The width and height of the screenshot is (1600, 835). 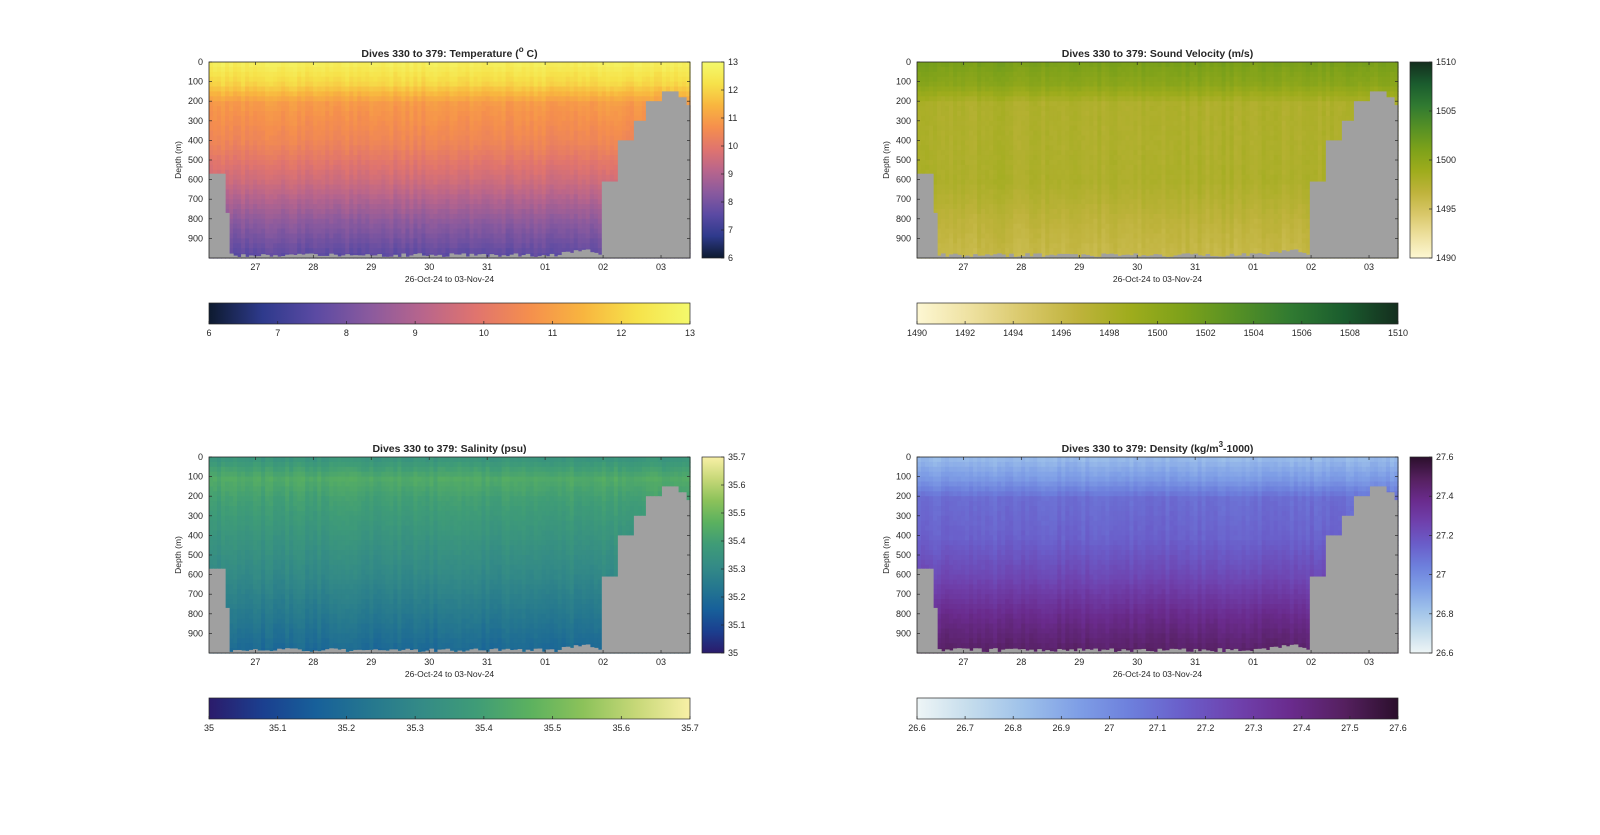 What do you see at coordinates (200, 62) in the screenshot?
I see `y-tick-label: 0` at bounding box center [200, 62].